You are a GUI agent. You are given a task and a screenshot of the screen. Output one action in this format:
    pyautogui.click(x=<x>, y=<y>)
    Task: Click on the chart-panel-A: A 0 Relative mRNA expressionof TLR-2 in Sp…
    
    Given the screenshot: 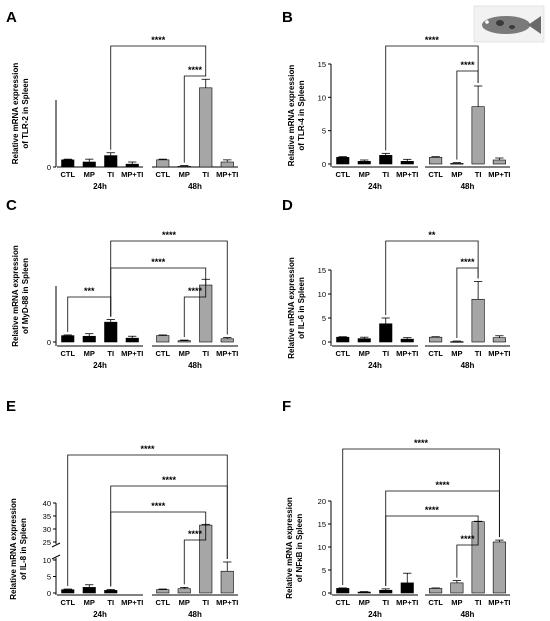 What is the action you would take?
    pyautogui.click(x=122, y=100)
    